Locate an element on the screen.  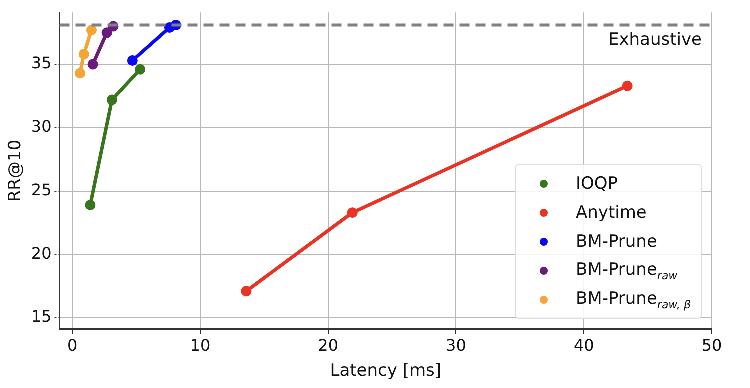
x-tick-label: 20 is located at coordinates (328, 346).